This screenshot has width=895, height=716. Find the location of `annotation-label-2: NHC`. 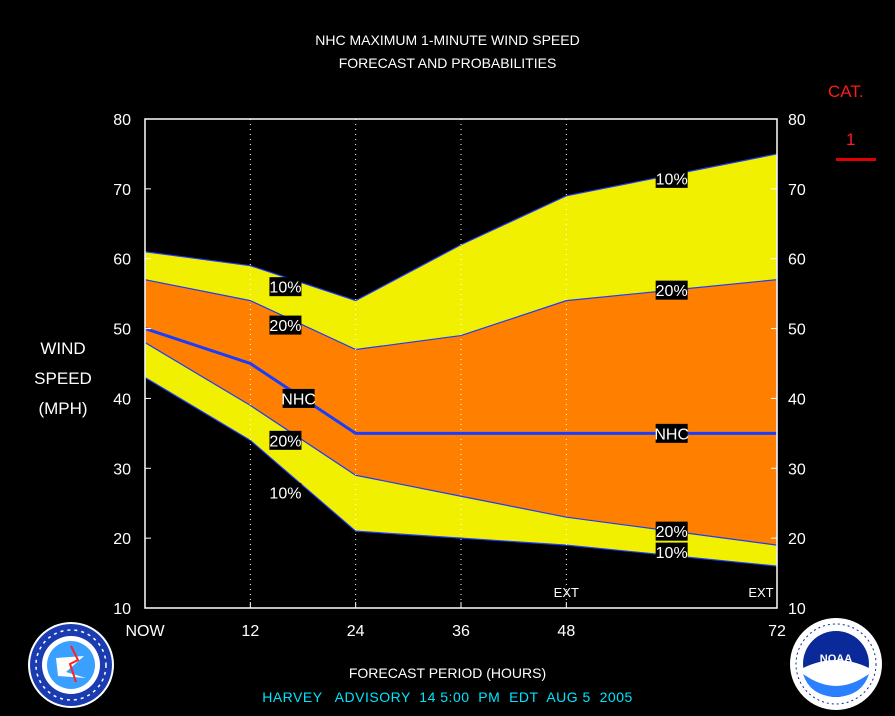

annotation-label-2: NHC is located at coordinates (298, 399).